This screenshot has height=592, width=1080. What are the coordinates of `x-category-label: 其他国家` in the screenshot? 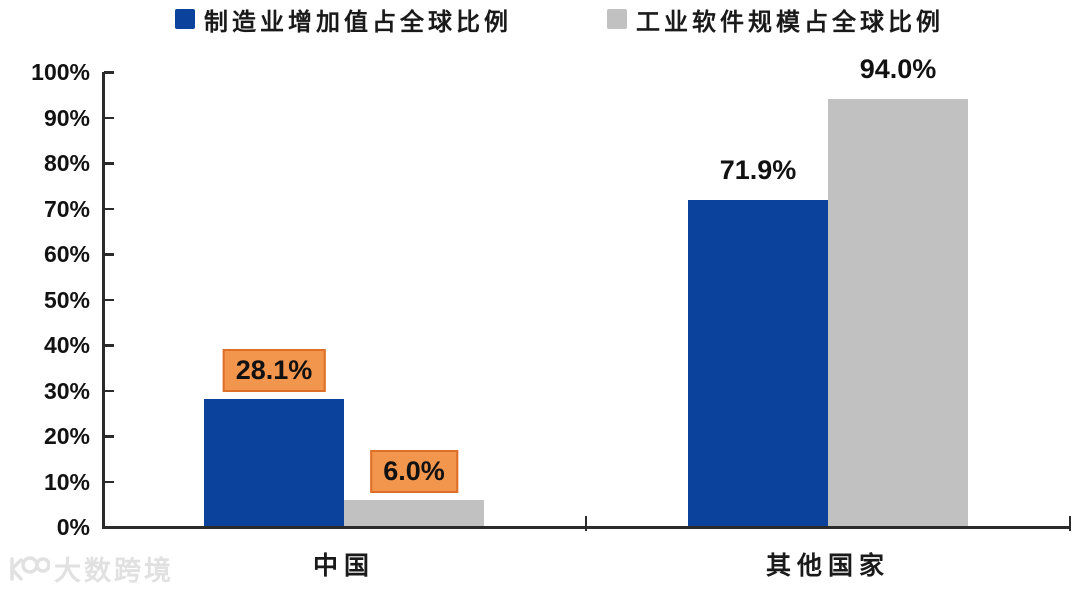 It's located at (828, 566).